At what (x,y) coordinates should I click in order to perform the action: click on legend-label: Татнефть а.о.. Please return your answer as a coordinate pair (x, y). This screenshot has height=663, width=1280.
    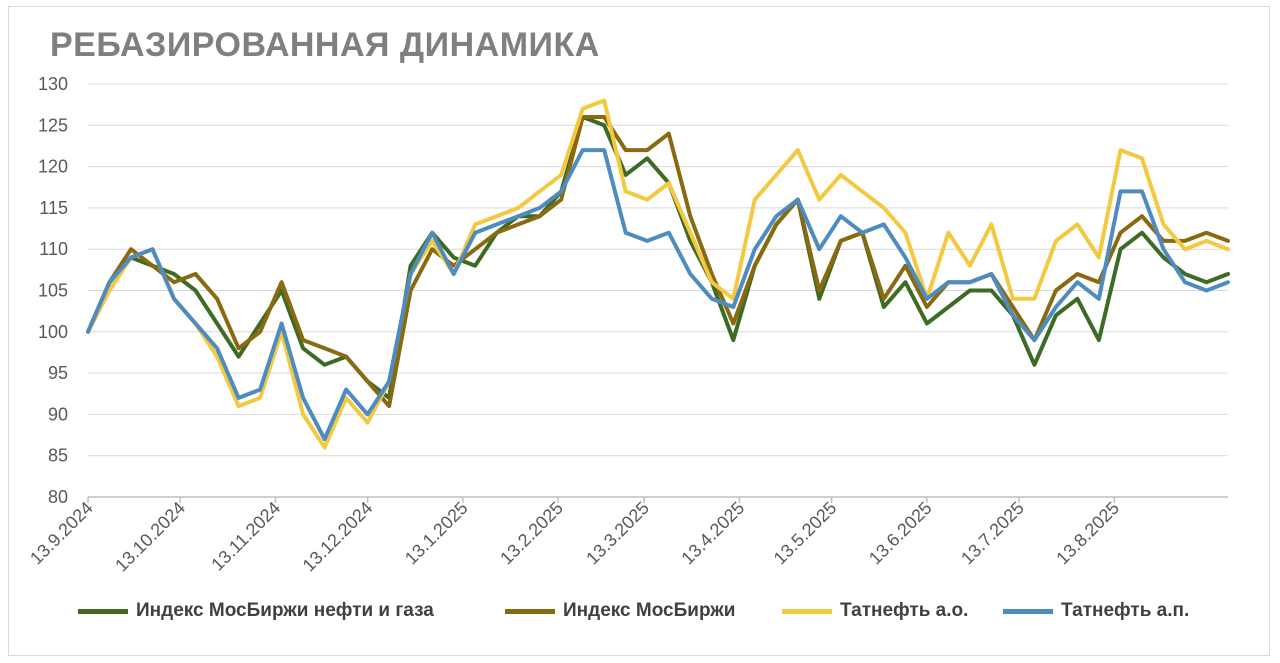
    Looking at the image, I should click on (904, 610).